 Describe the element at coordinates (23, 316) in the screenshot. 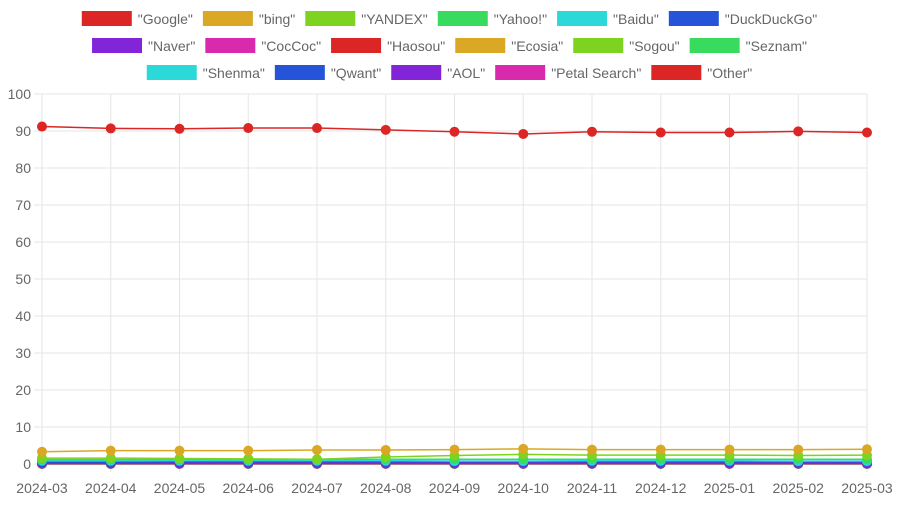

I see `y-tick-label: 40` at that location.